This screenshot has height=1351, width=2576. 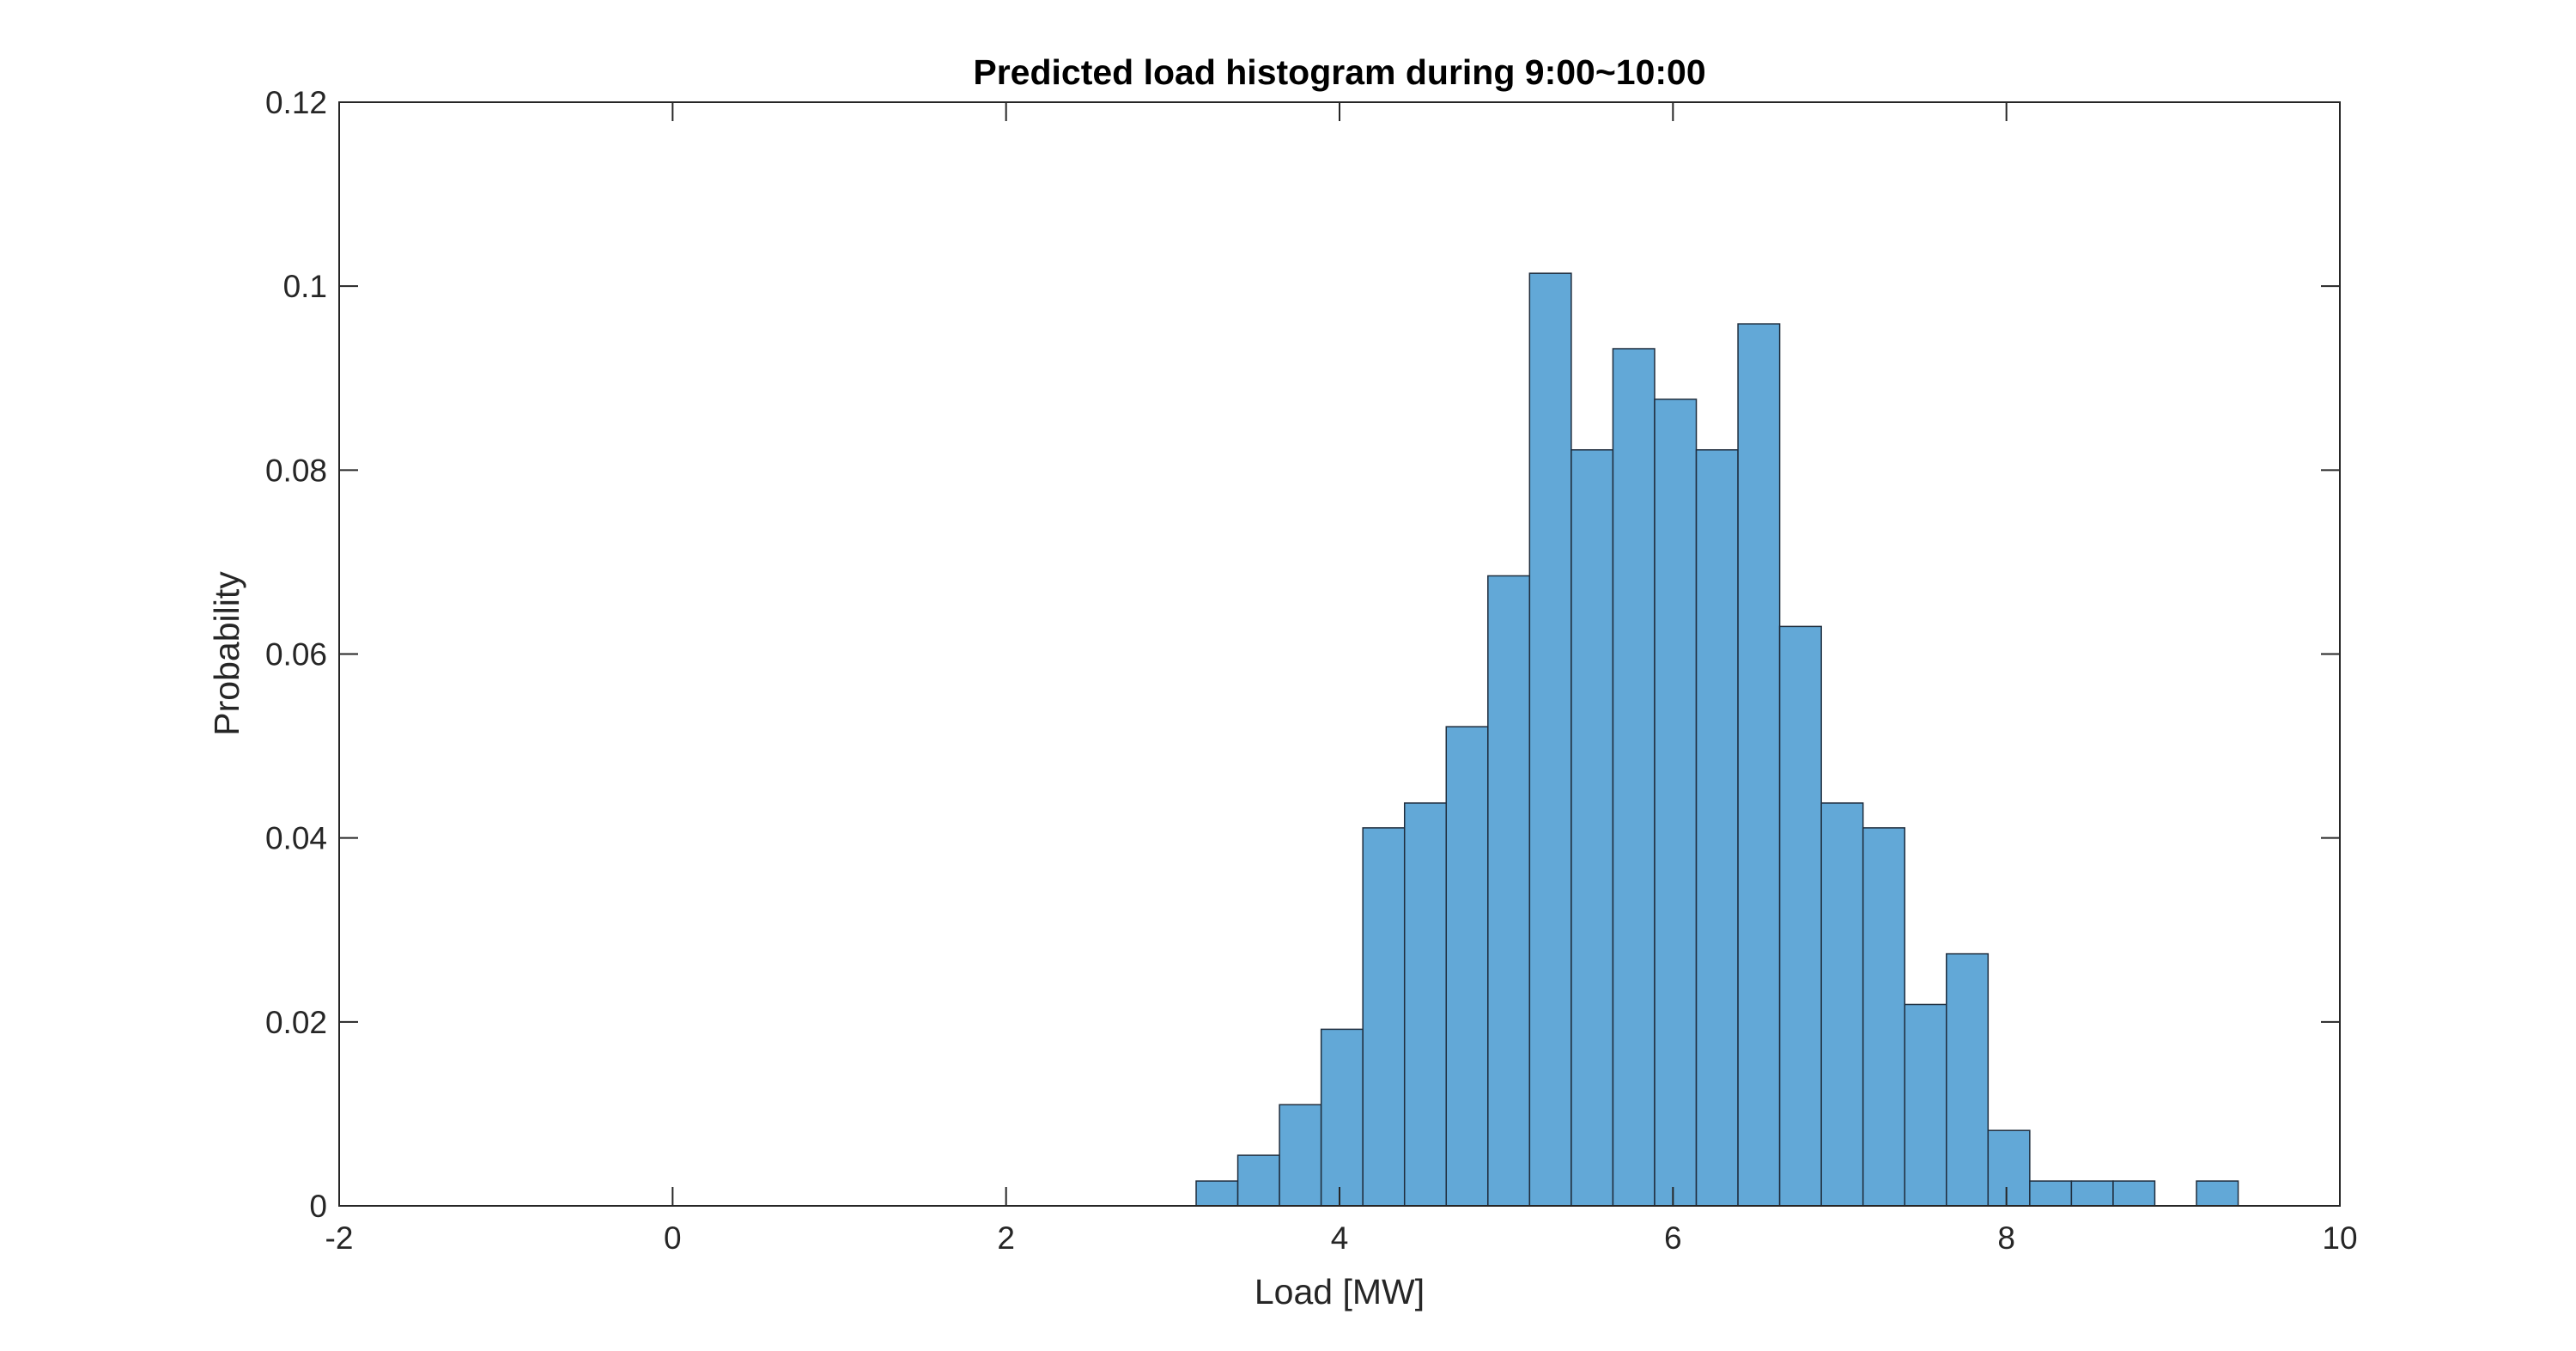 What do you see at coordinates (296, 1022) in the screenshot?
I see `y-tick-label: 0.02` at bounding box center [296, 1022].